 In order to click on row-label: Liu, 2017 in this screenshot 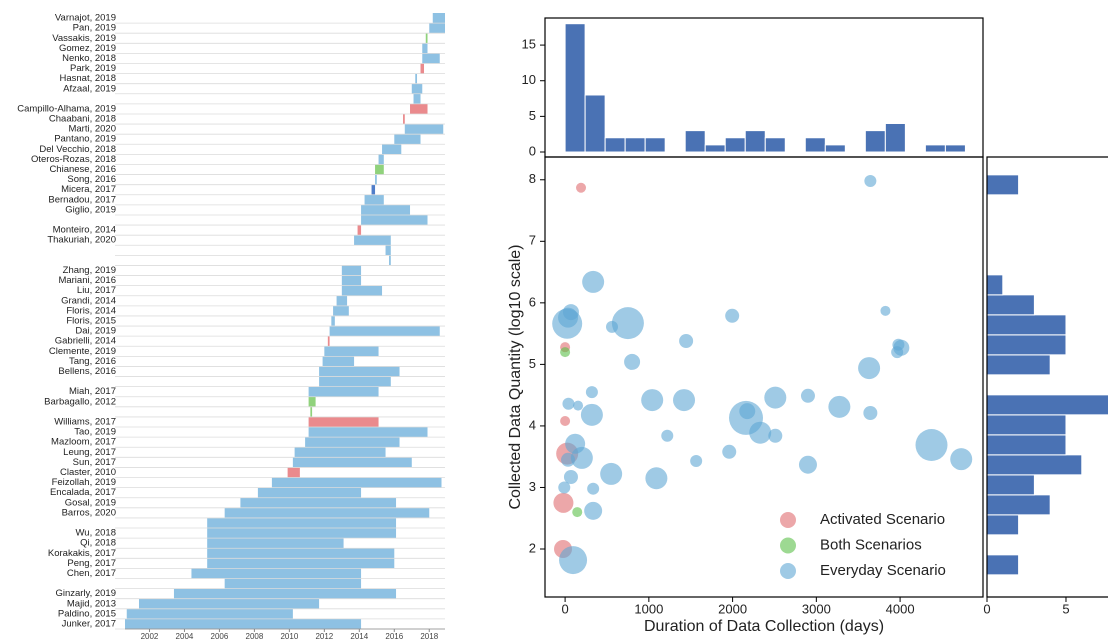, I will do `click(96, 290)`.